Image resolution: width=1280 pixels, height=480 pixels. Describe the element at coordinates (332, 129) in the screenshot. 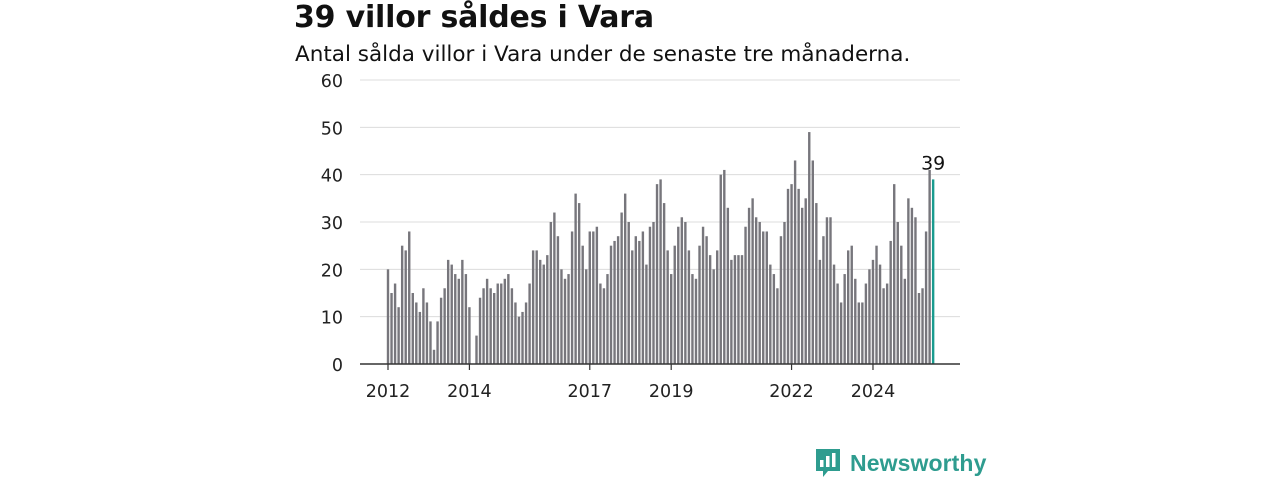

I see `y-tick-label: 50` at that location.